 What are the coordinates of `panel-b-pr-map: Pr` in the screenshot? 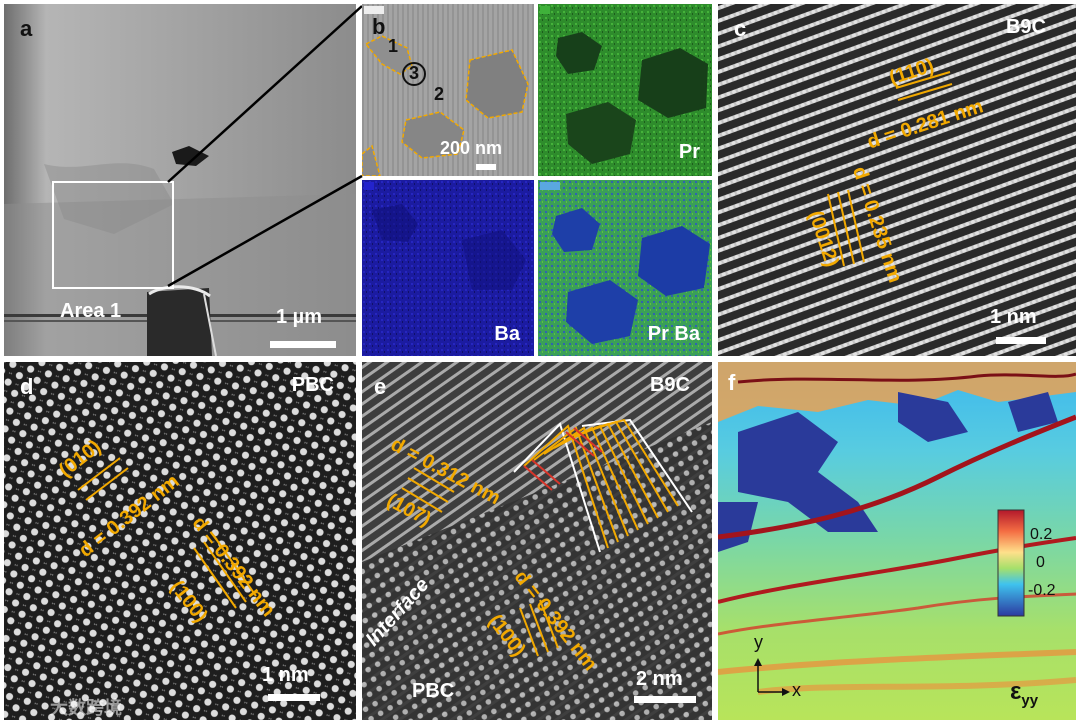 It's located at (625, 90).